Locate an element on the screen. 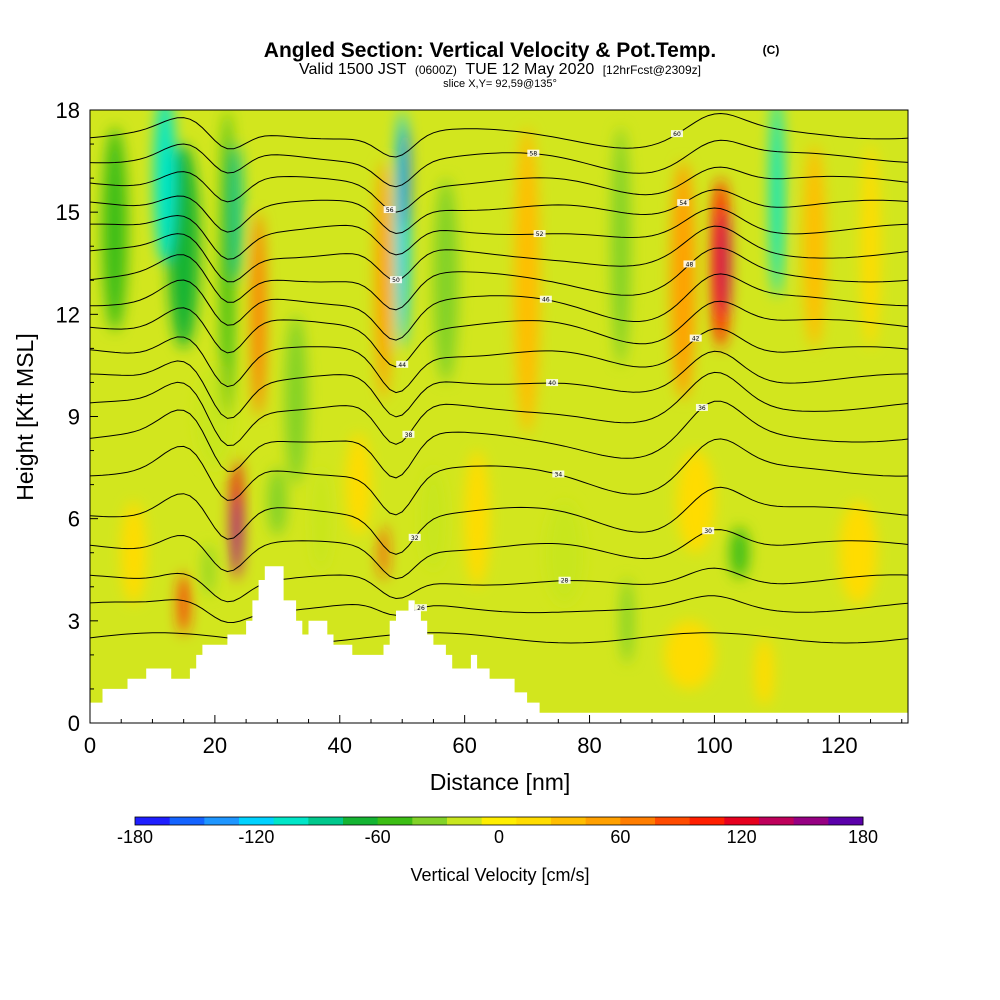 This screenshot has width=1000, height=1000. contour-label: 60 is located at coordinates (677, 134).